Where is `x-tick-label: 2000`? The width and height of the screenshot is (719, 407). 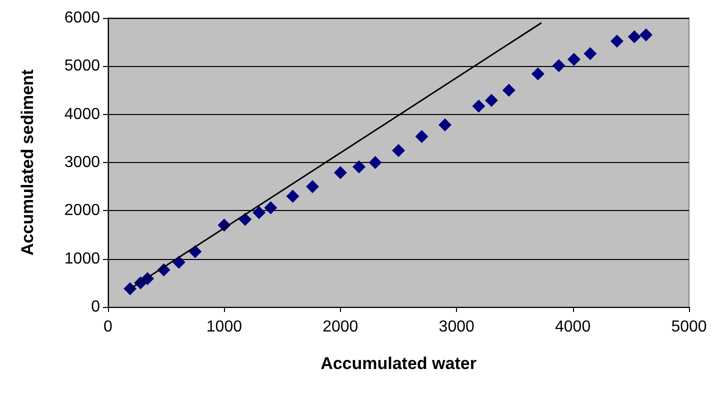 x-tick-label: 2000 is located at coordinates (340, 327).